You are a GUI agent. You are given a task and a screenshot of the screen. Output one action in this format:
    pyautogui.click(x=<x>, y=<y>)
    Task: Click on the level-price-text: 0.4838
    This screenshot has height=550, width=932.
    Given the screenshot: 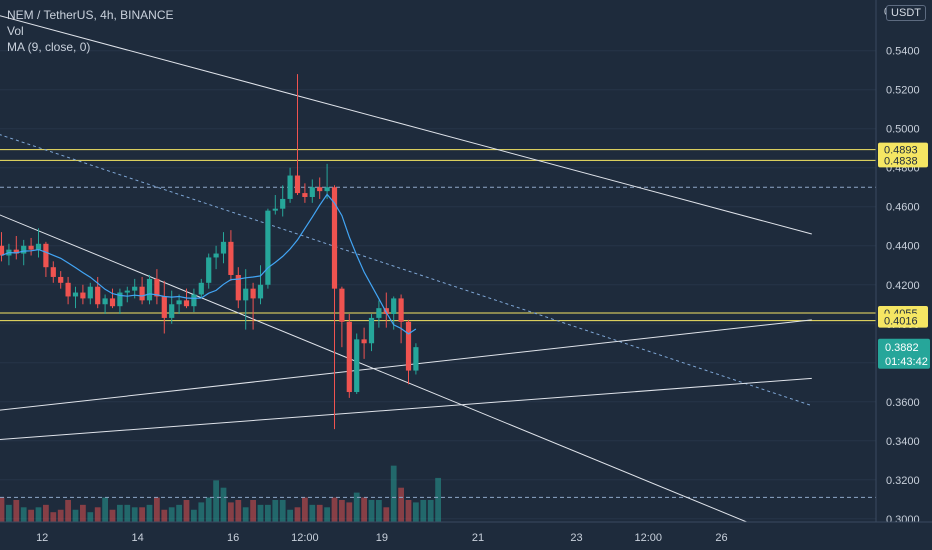 What is the action you would take?
    pyautogui.click(x=901, y=161)
    